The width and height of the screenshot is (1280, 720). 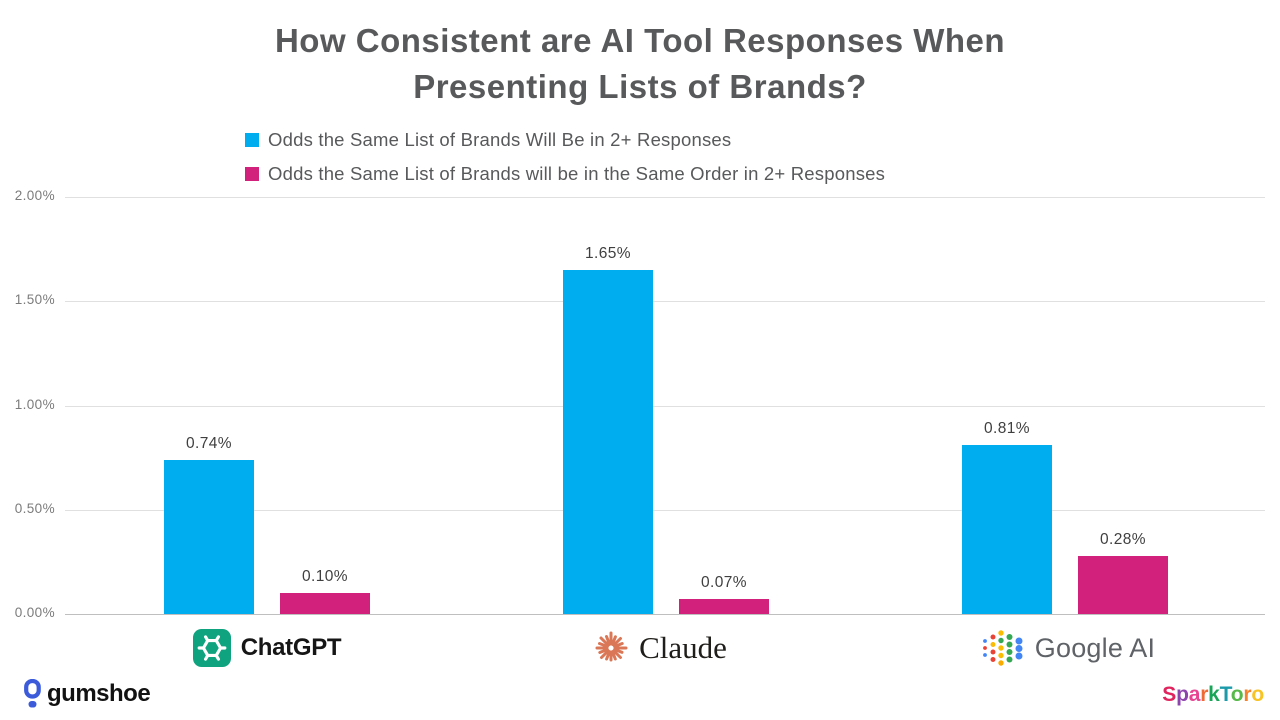 I want to click on gumshoe-wordmark: gumshoe, so click(x=99, y=693).